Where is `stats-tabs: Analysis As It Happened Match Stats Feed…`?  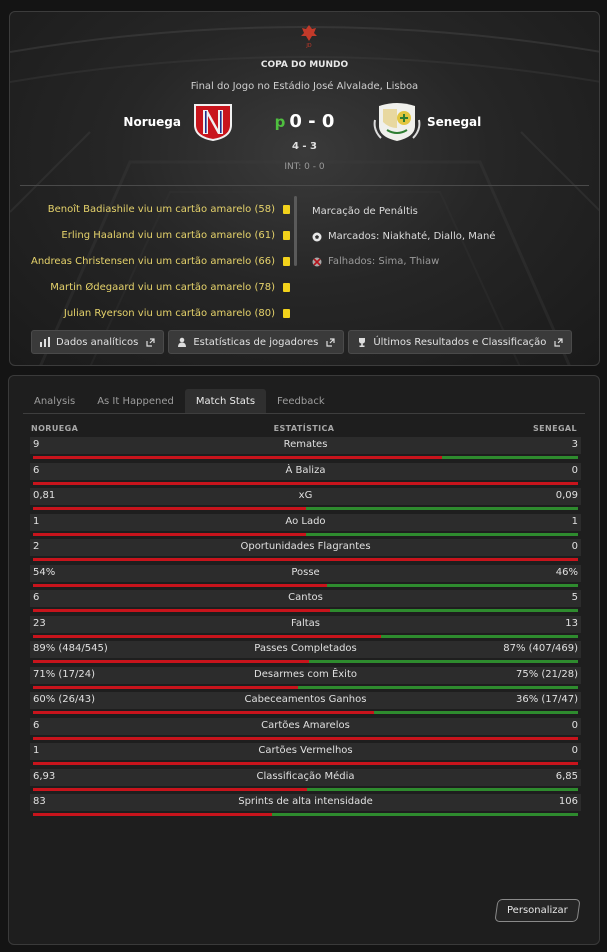 stats-tabs: Analysis As It Happened Match Stats Feed… is located at coordinates (179, 401).